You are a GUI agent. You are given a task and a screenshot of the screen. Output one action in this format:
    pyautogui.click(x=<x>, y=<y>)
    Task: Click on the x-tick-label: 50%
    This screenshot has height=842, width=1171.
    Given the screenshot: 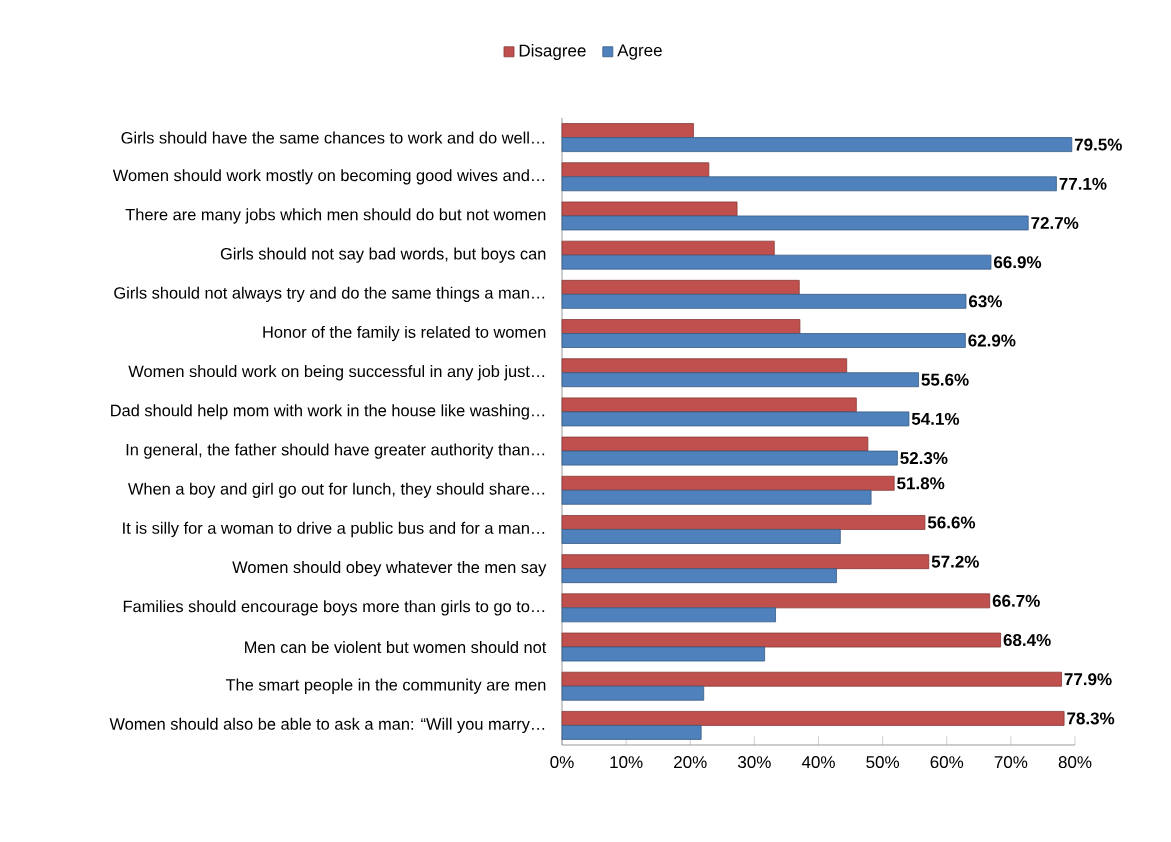 What is the action you would take?
    pyautogui.click(x=883, y=762)
    